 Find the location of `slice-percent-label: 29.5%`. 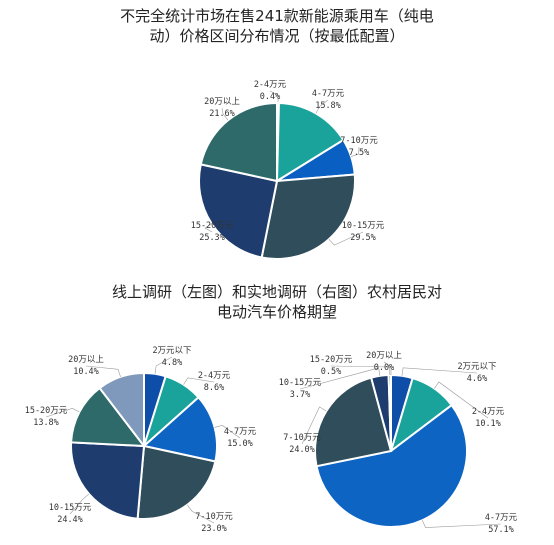

slice-percent-label: 29.5% is located at coordinates (363, 238).